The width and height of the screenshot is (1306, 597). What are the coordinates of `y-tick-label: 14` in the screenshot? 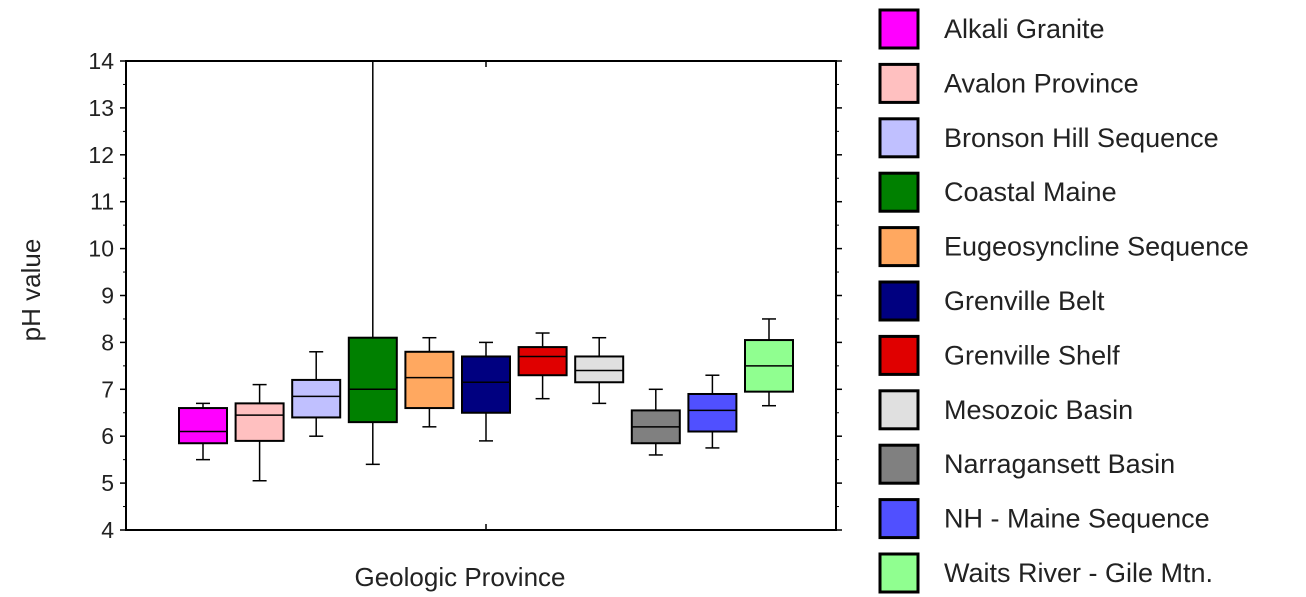 It's located at (101, 61).